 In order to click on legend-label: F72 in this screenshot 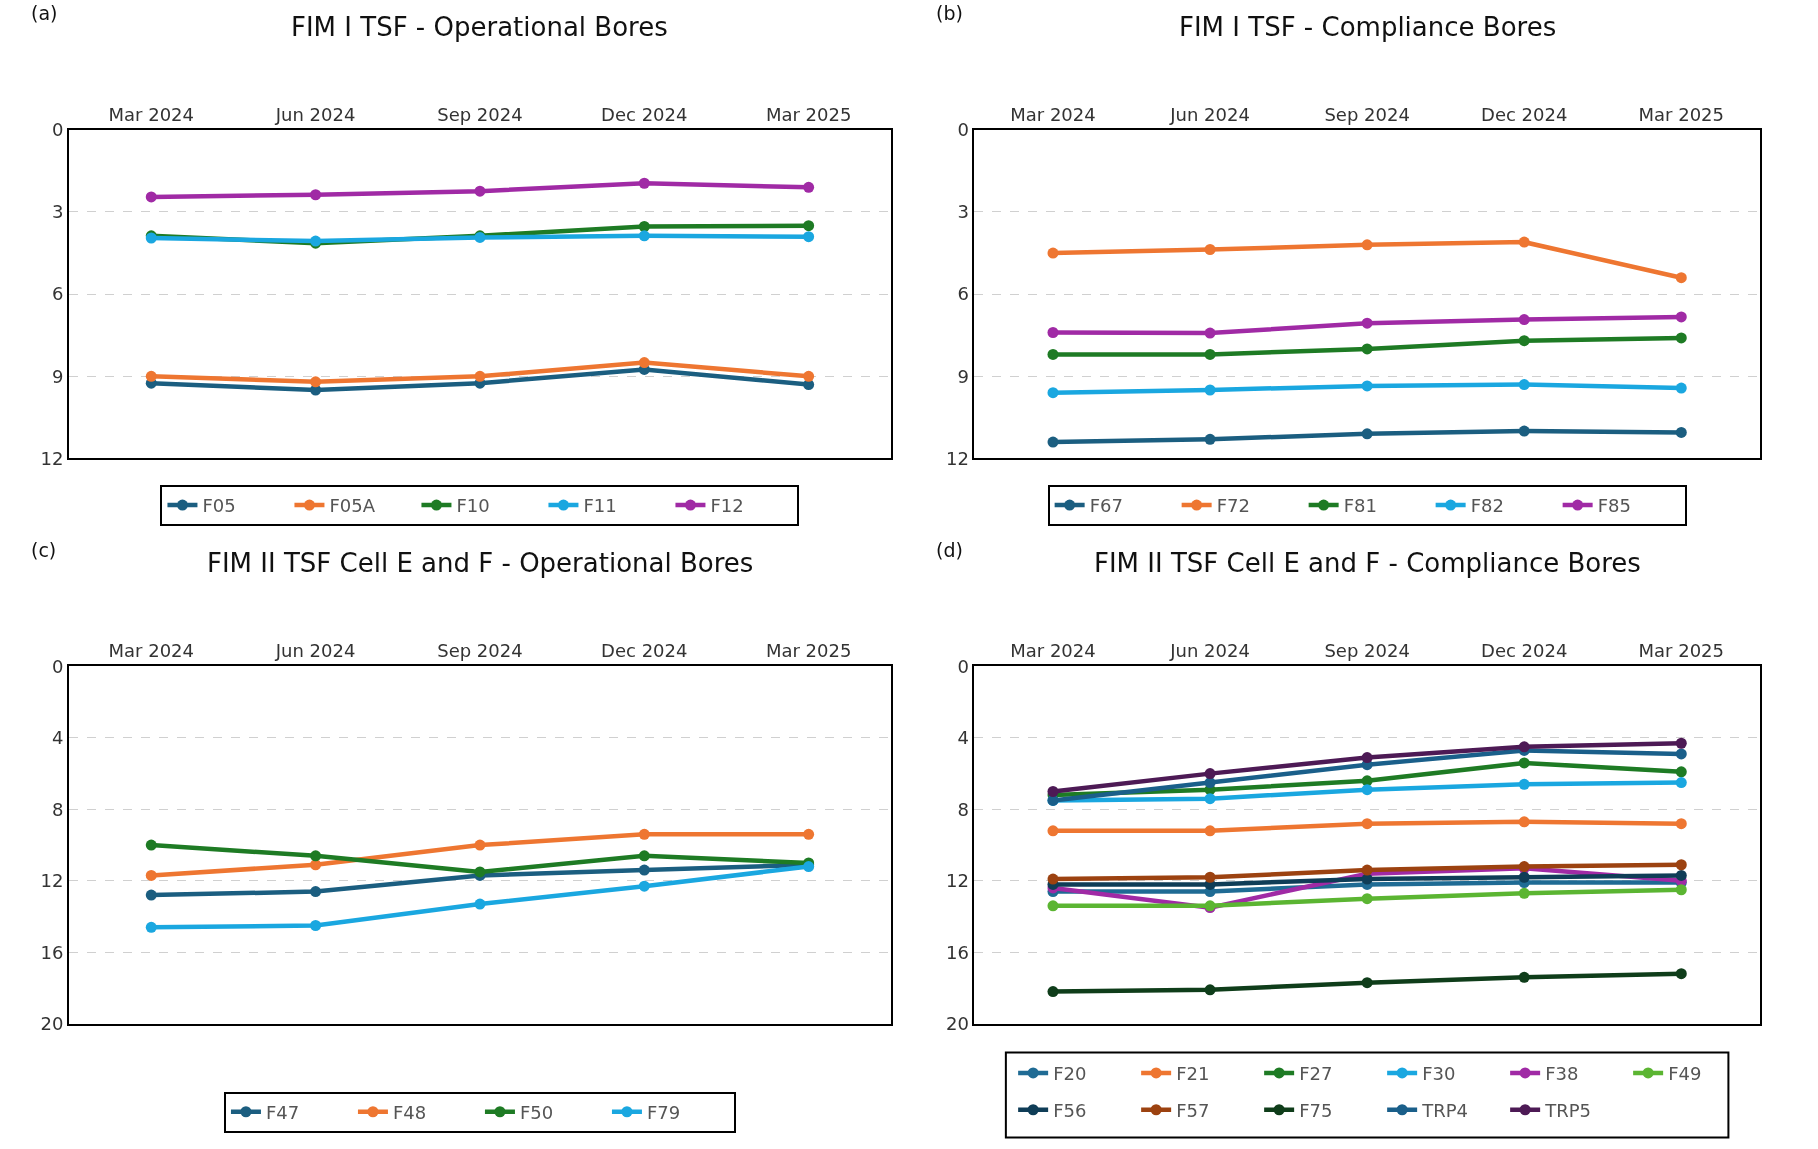, I will do `click(1233, 506)`.